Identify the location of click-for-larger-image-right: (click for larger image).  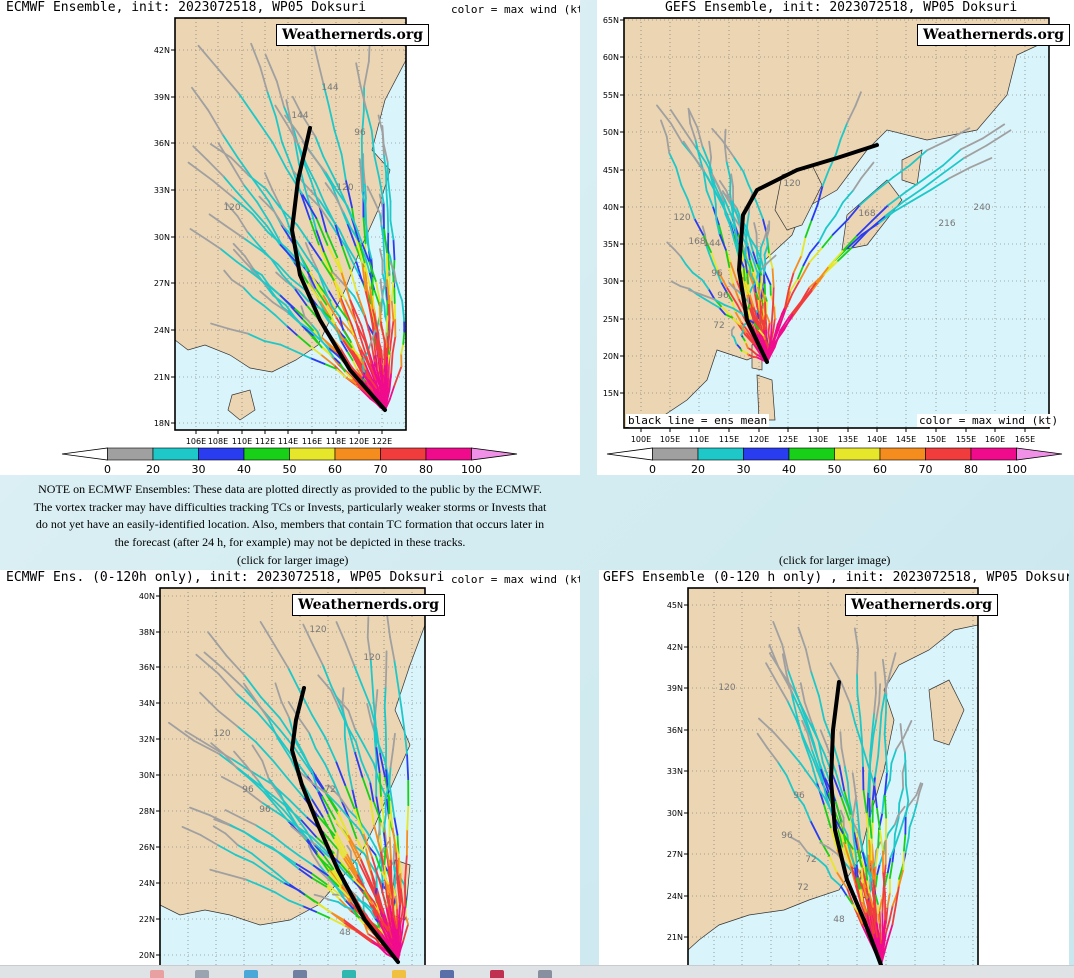
(834, 560).